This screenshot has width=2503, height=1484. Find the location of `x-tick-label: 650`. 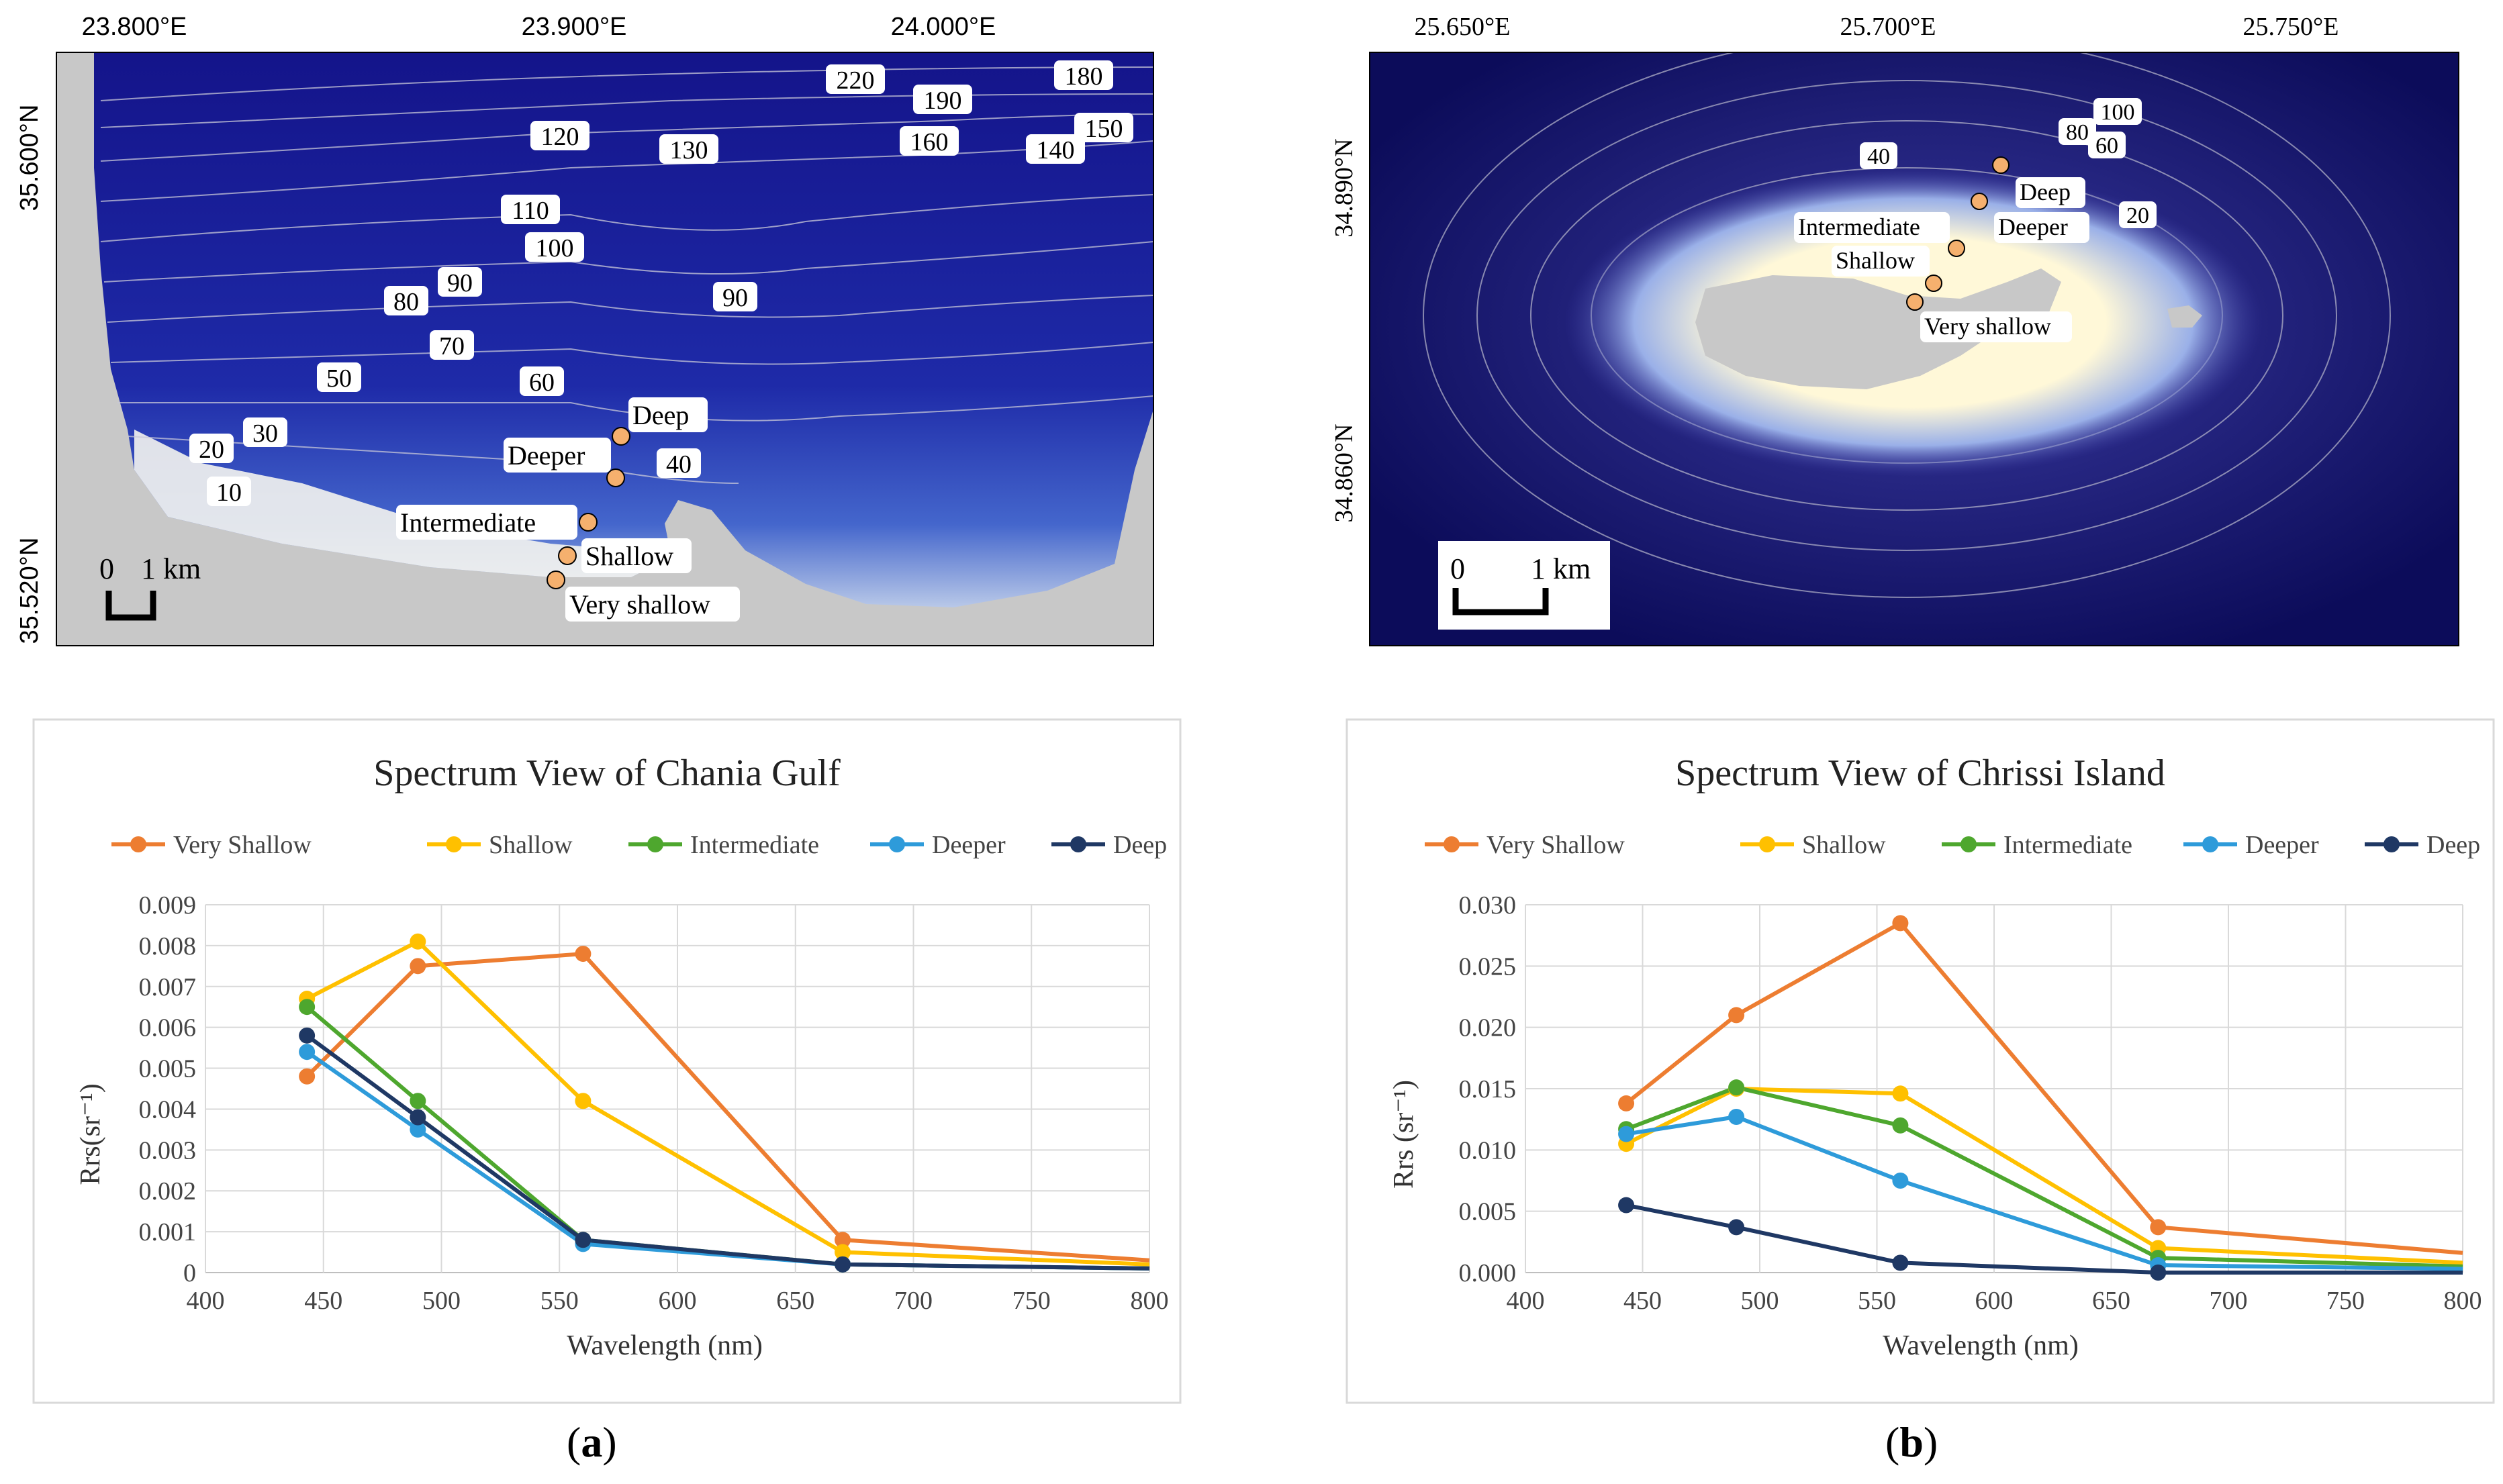

x-tick-label: 650 is located at coordinates (2111, 1301).